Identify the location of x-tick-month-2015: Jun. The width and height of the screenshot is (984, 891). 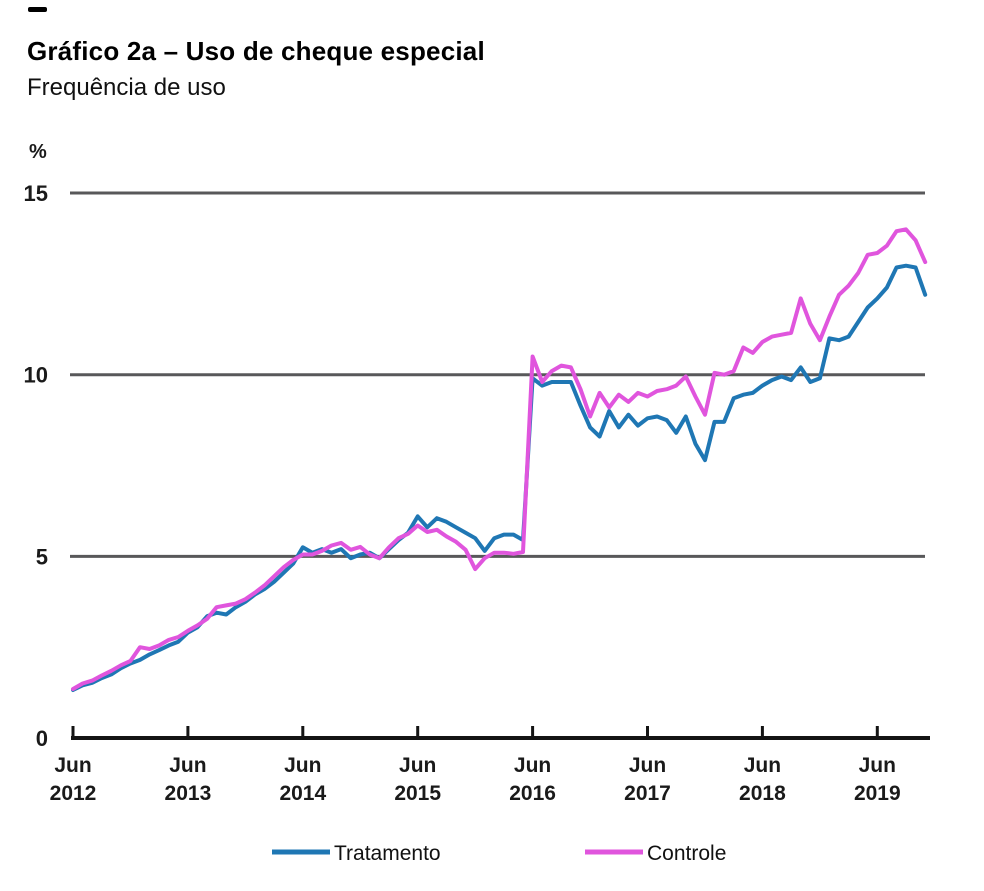
(417, 765).